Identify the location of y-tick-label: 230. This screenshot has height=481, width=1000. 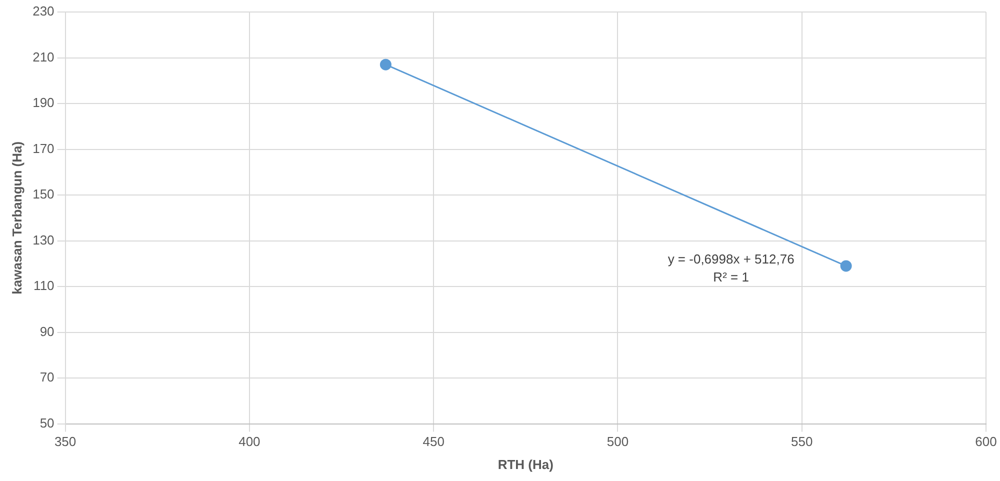
(43, 11).